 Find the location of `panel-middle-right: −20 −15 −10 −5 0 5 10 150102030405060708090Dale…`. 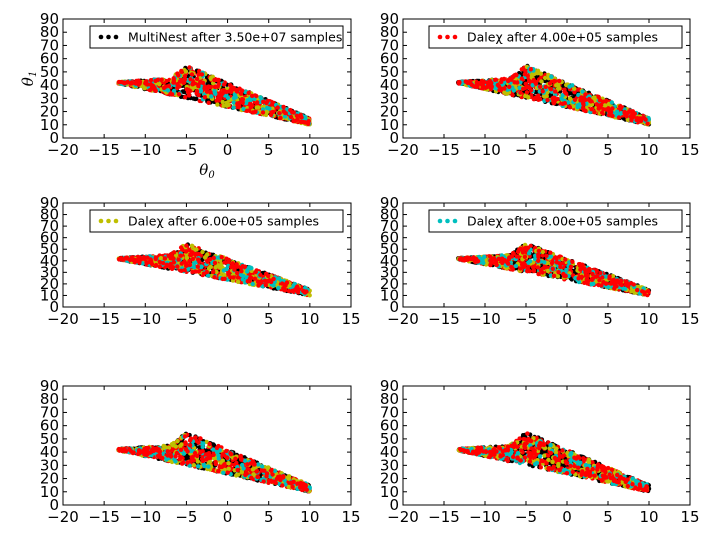

panel-middle-right: −20 −15 −10 −5 0 5 10 150102030405060708090Dale… is located at coordinates (540, 261).